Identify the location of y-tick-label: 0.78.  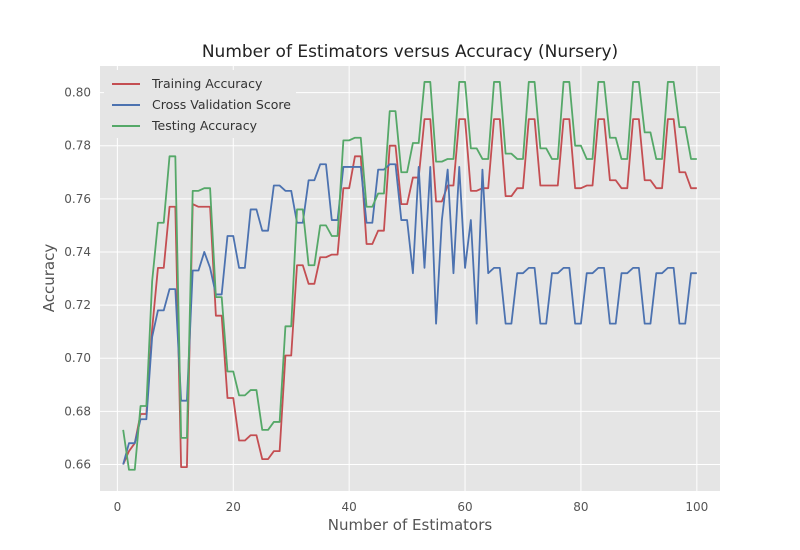
(77, 146).